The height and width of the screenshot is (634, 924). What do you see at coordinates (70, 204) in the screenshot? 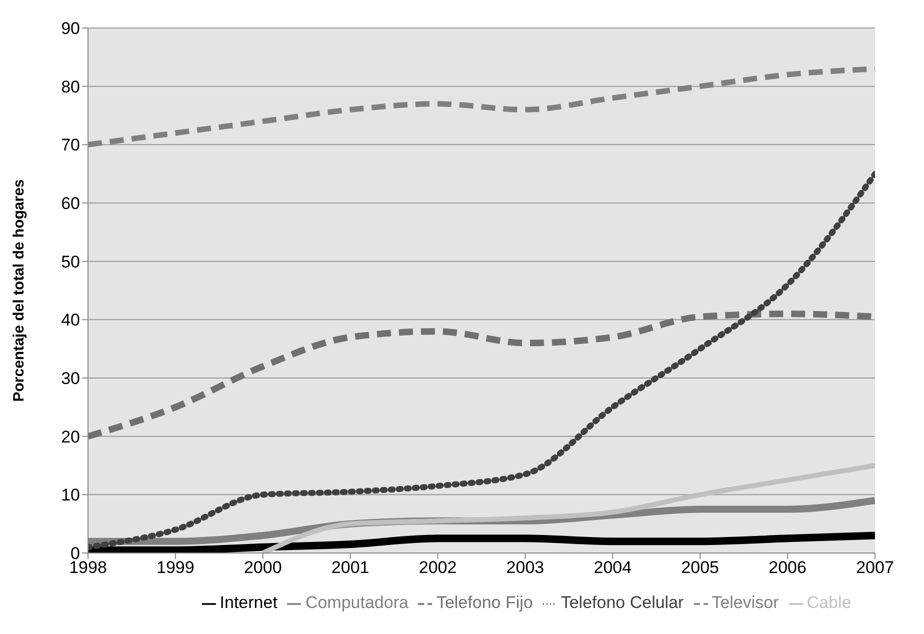
I see `y-tick-label: 60` at bounding box center [70, 204].